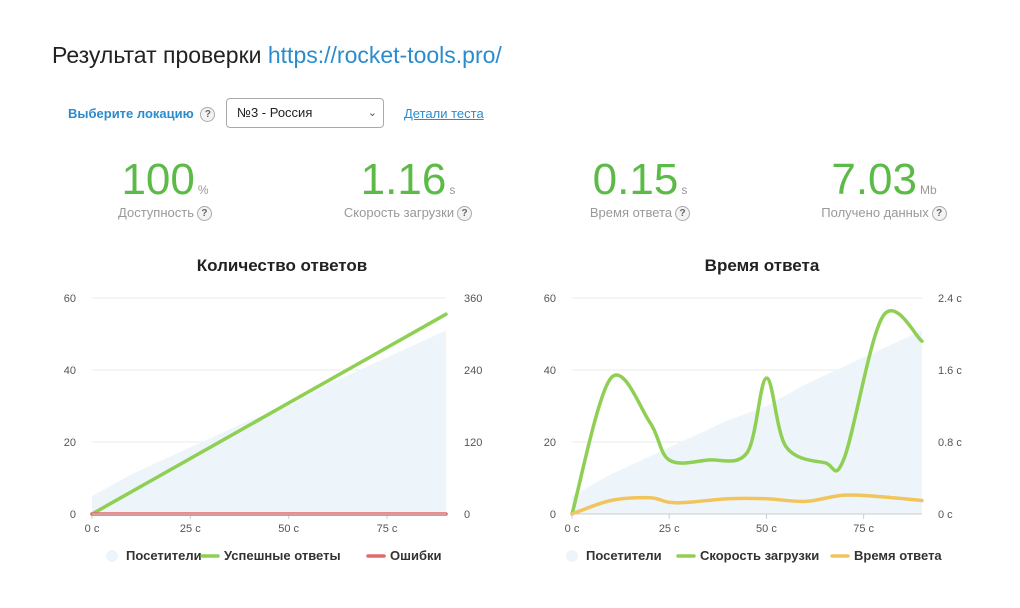 This screenshot has width=1020, height=608. What do you see at coordinates (403, 179) in the screenshot?
I see `metric-value: 1.16` at bounding box center [403, 179].